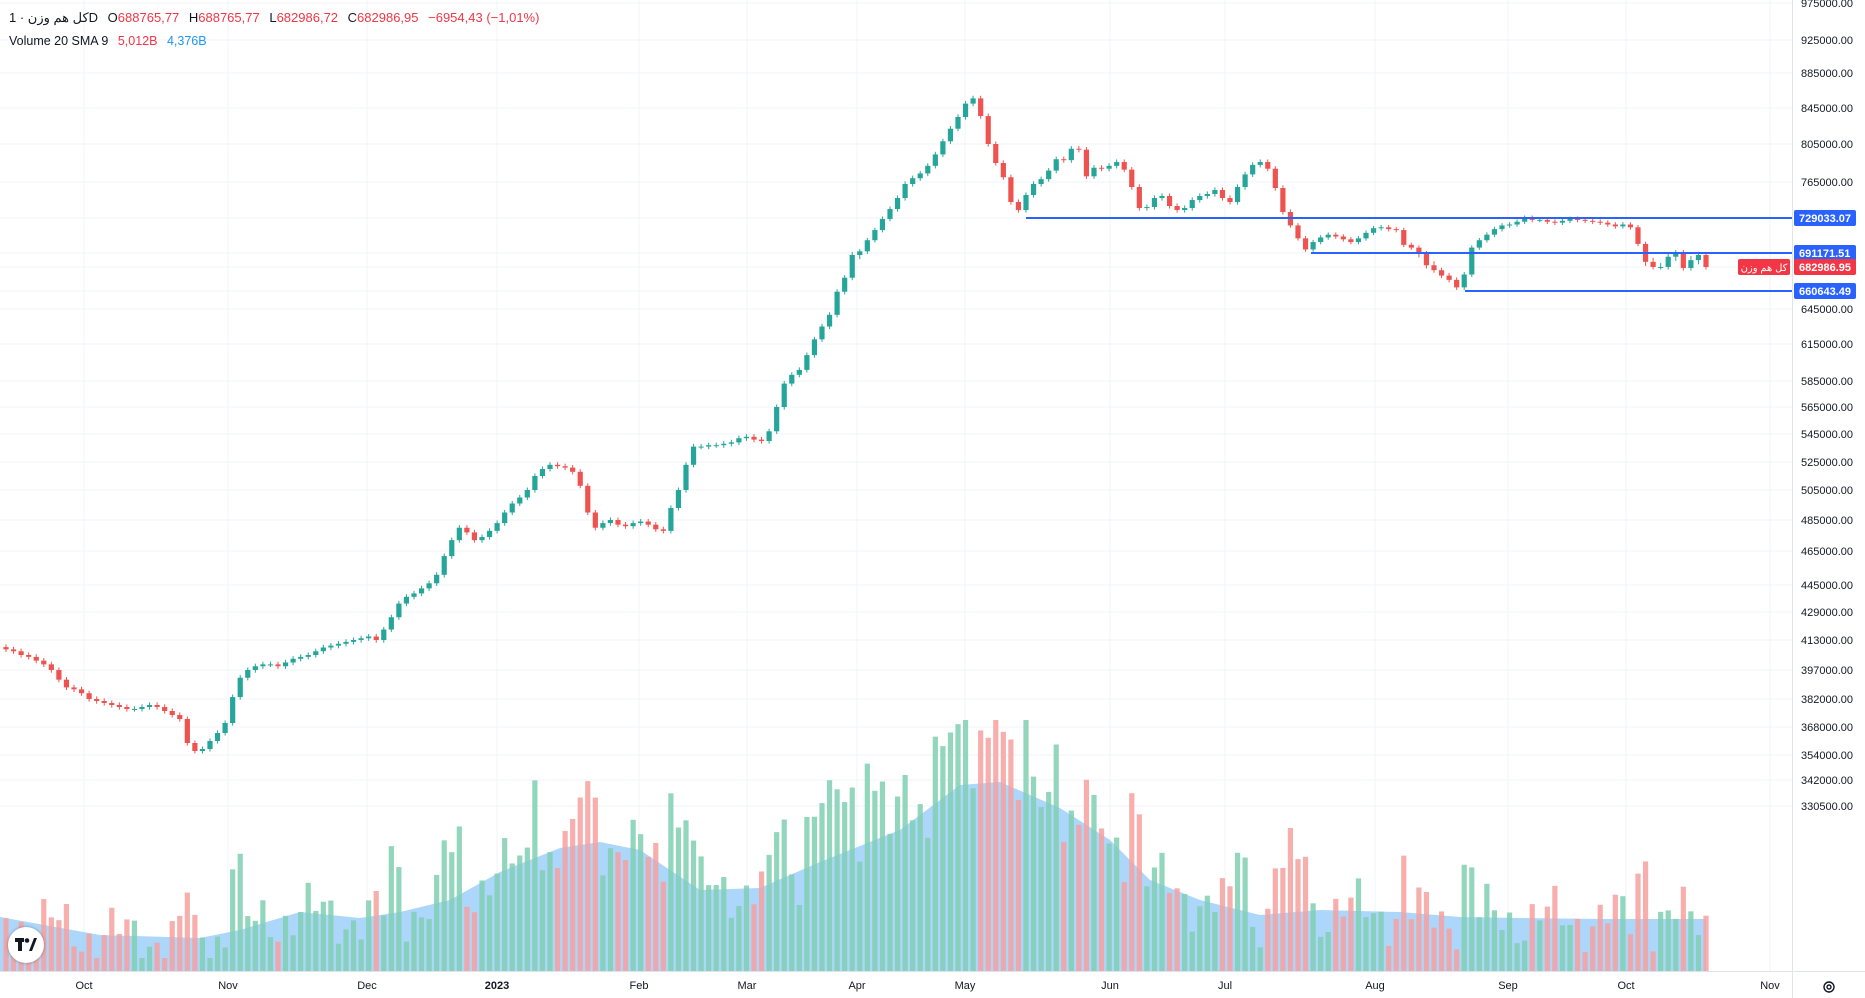 The height and width of the screenshot is (998, 1865). What do you see at coordinates (1825, 219) in the screenshot?
I see `level-price-tag-text: 729033.07` at bounding box center [1825, 219].